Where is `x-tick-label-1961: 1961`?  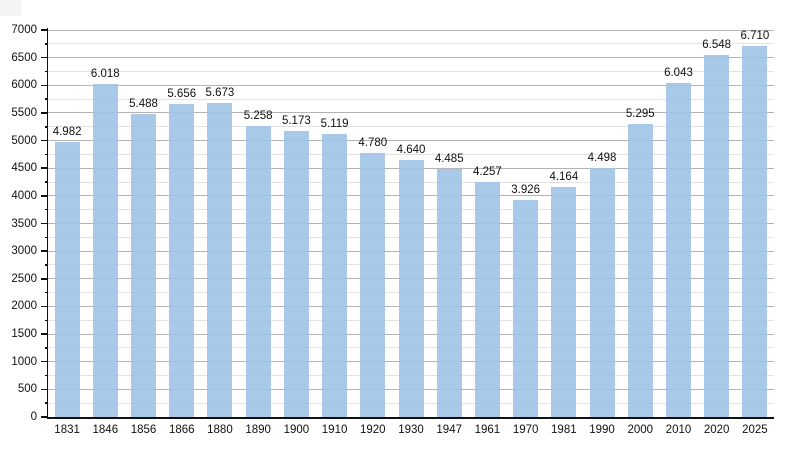
x-tick-label-1961: 1961 is located at coordinates (487, 430).